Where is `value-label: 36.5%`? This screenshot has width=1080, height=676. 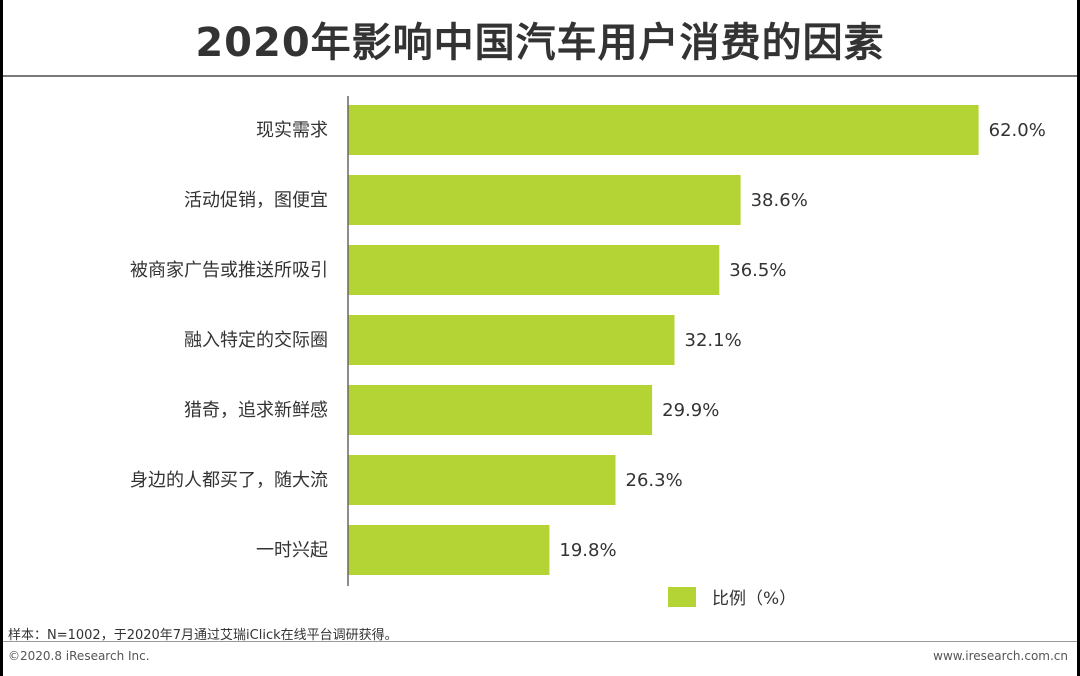 value-label: 36.5% is located at coordinates (757, 270).